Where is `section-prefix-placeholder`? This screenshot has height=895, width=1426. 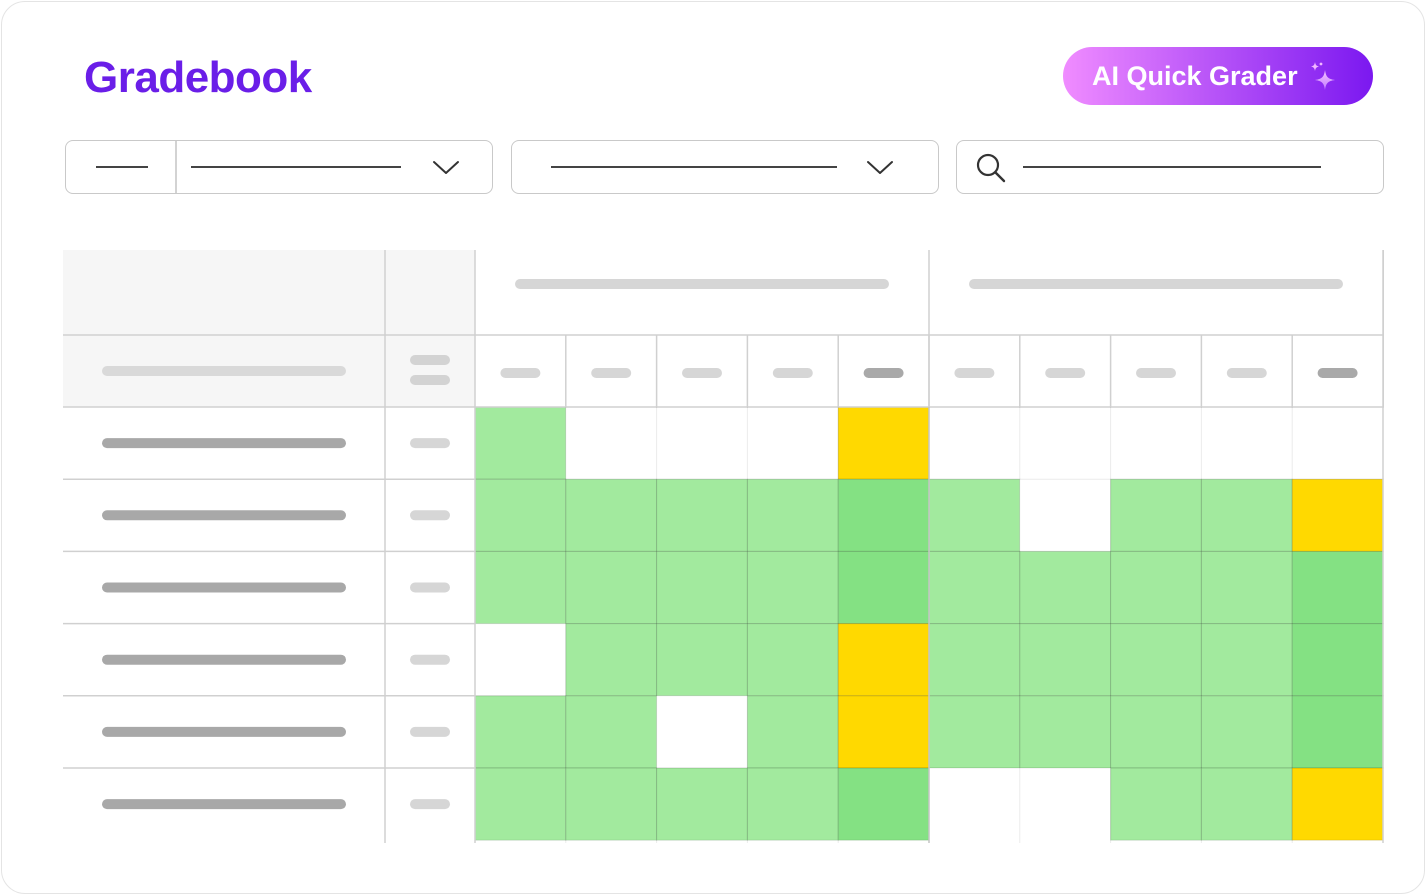
section-prefix-placeholder is located at coordinates (122, 167).